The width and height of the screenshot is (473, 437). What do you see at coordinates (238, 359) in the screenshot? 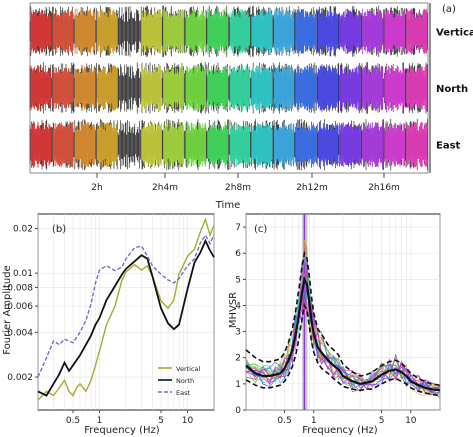
I see `panel-c-y-tick-label: 2` at bounding box center [238, 359].